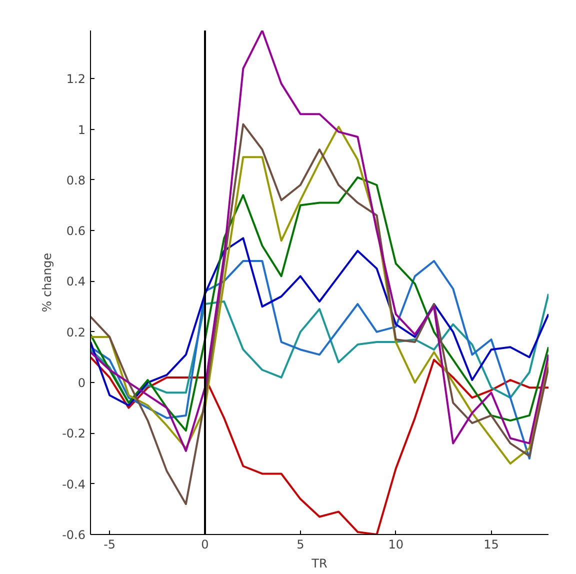 Image resolution: width=576 pixels, height=574 pixels. What do you see at coordinates (319, 563) in the screenshot?
I see `x-axis-title: TR` at bounding box center [319, 563].